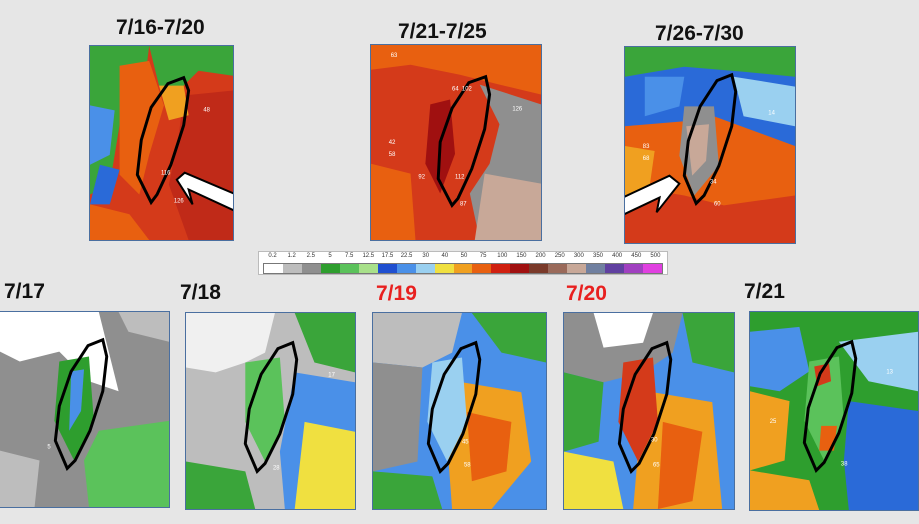 The height and width of the screenshot is (524, 919). What do you see at coordinates (463, 204) in the screenshot?
I see `svg-text: 87` at bounding box center [463, 204].